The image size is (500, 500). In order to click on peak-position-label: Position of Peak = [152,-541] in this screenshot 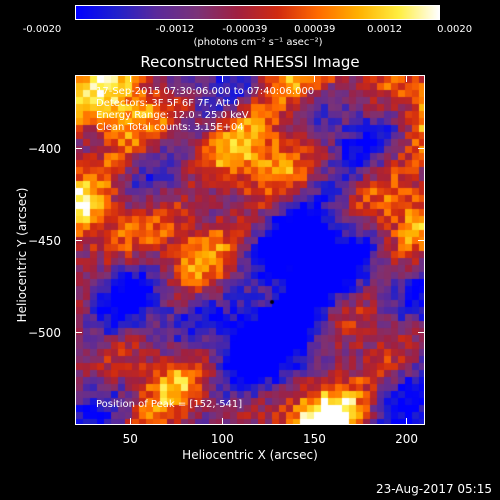, I will do `click(169, 404)`.